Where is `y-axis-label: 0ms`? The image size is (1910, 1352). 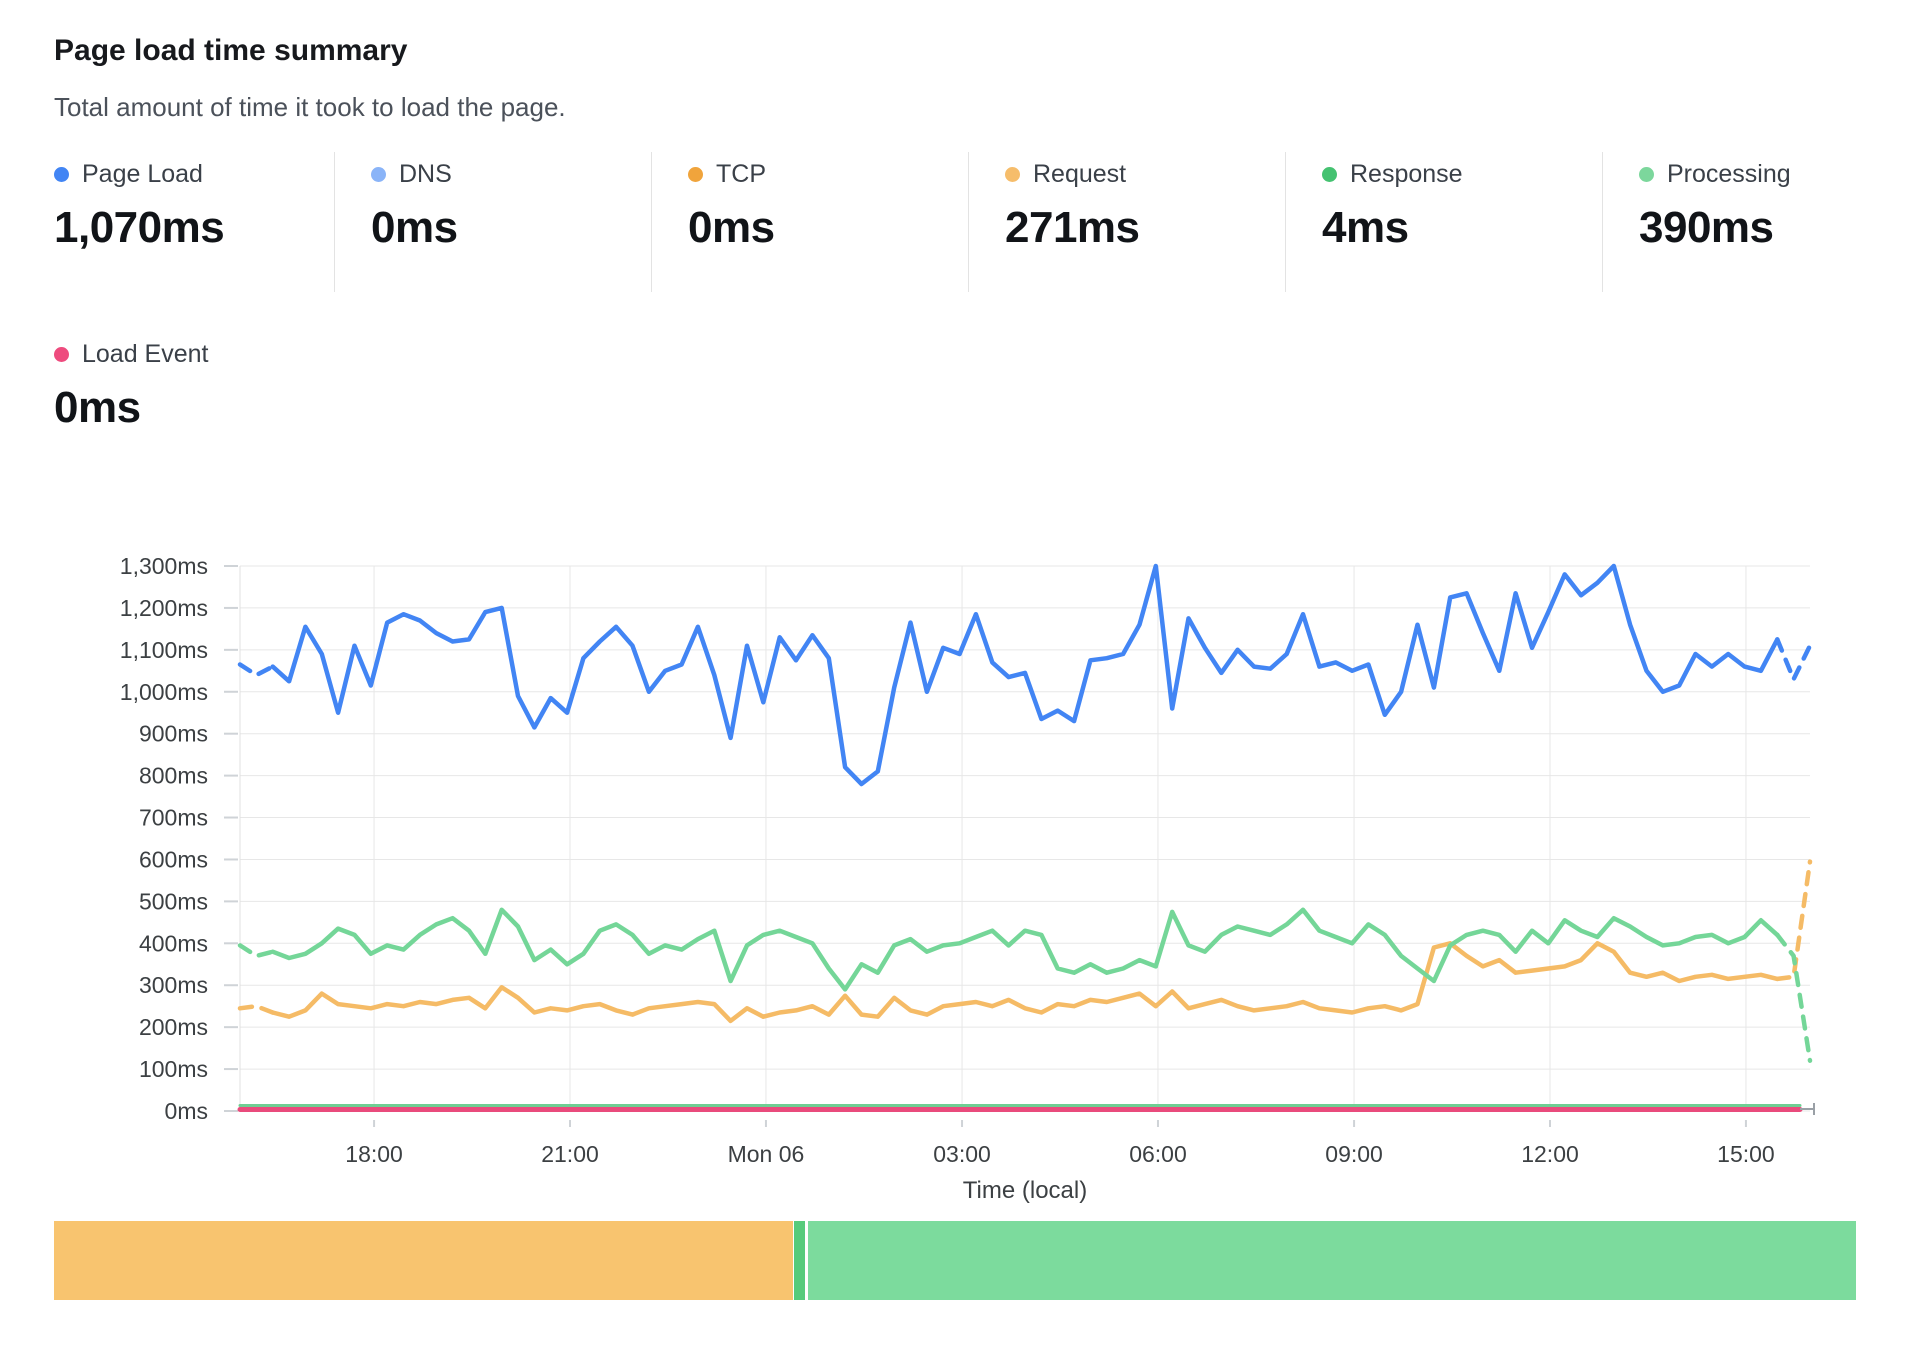 y-axis-label: 0ms is located at coordinates (186, 1111).